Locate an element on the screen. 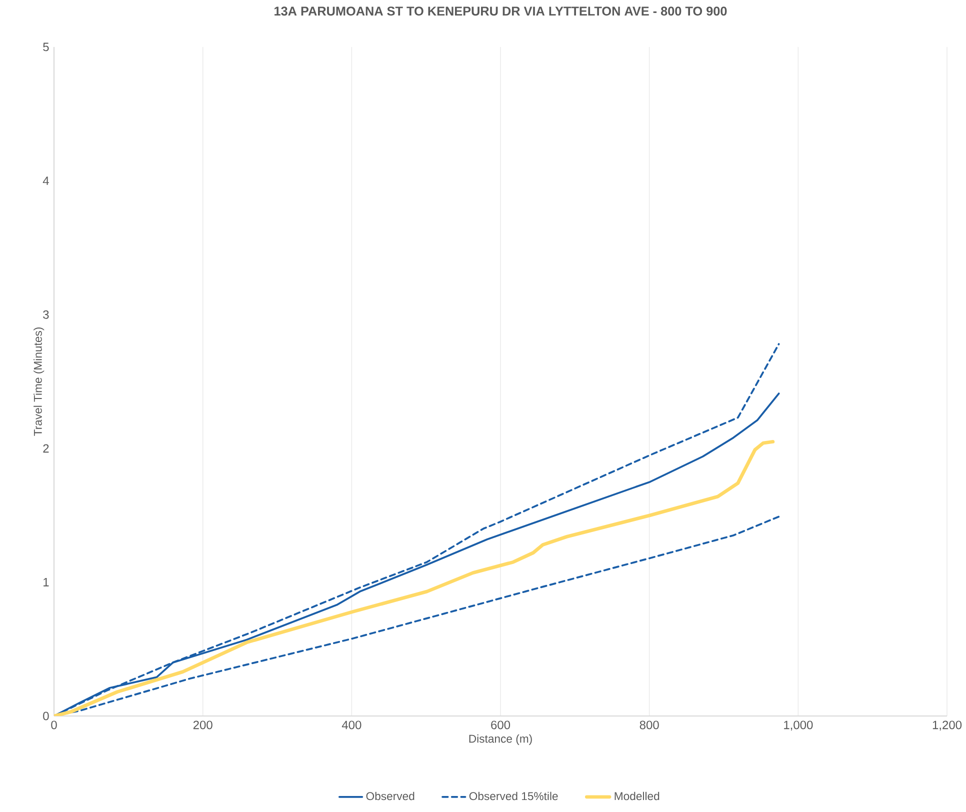 This screenshot has height=812, width=966. x-tick-label: 0 is located at coordinates (54, 725).